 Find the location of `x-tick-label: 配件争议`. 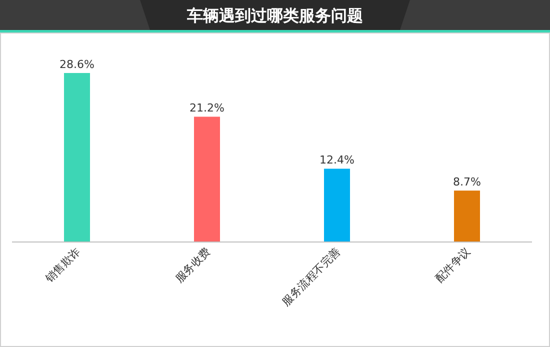

x-tick-label: 配件争议 is located at coordinates (453, 265).